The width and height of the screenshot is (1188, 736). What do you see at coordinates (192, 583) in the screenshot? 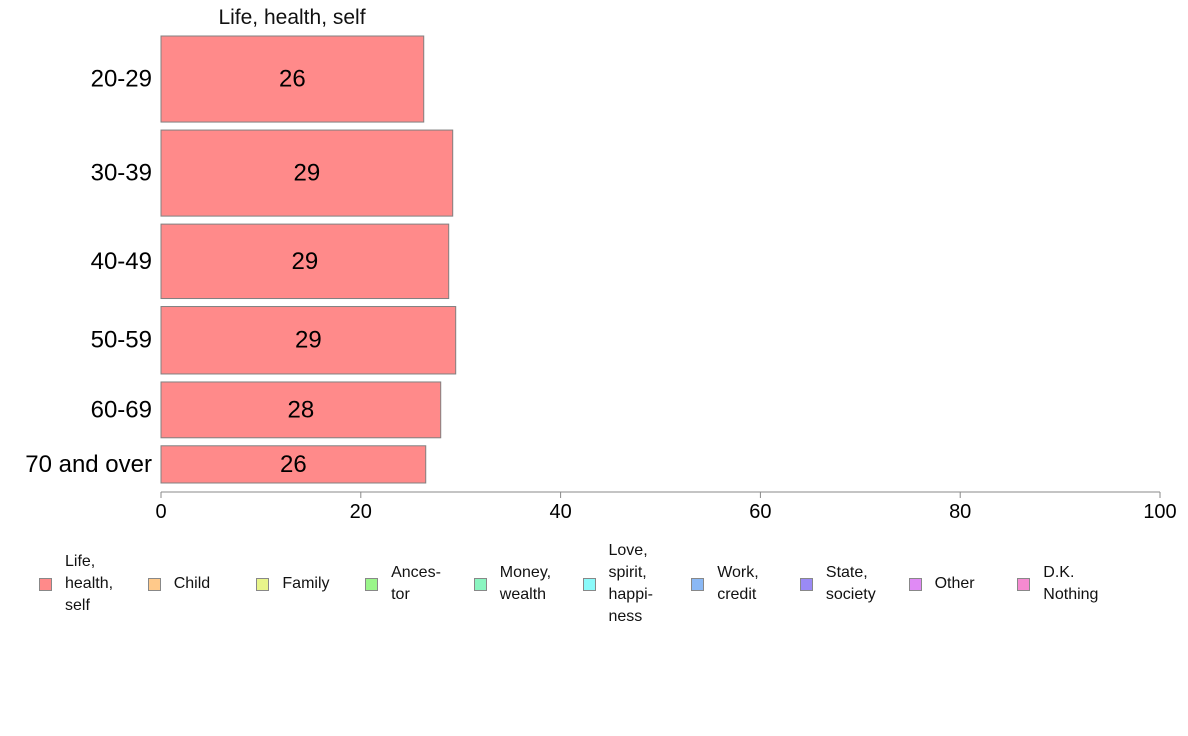
I see `legend-label: Child` at bounding box center [192, 583].